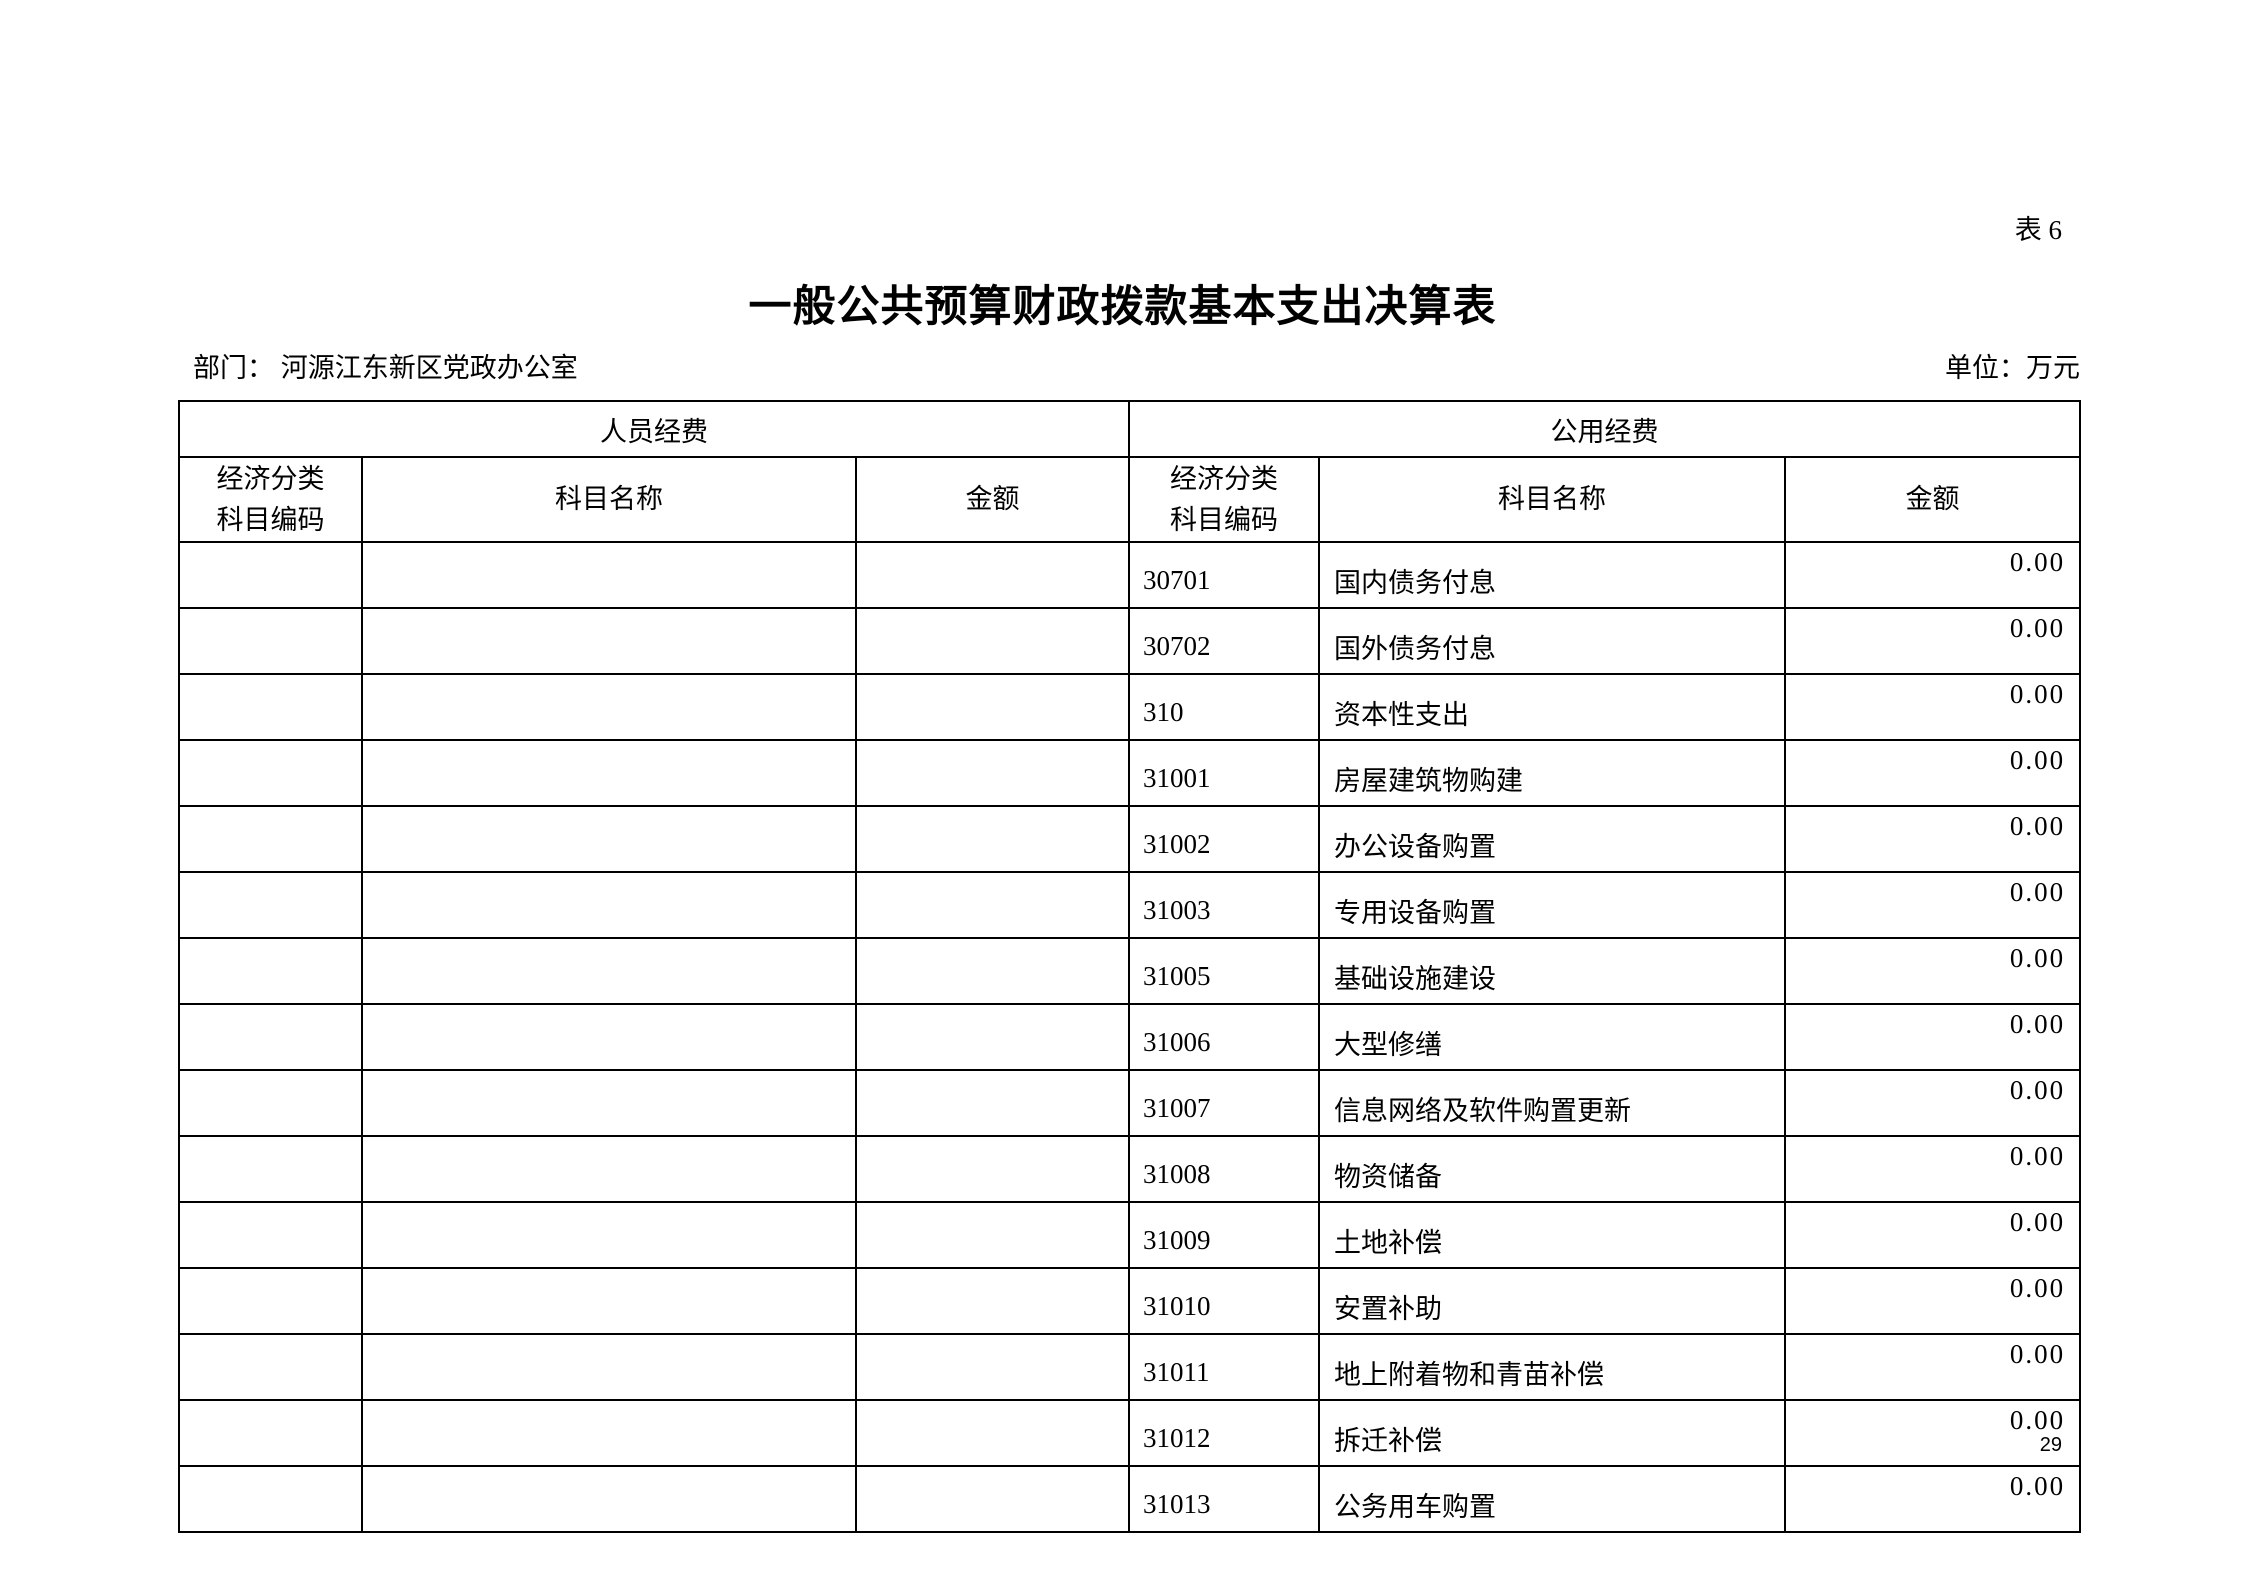  I want to click on name-cell: 大型修缮, so click(1552, 1037).